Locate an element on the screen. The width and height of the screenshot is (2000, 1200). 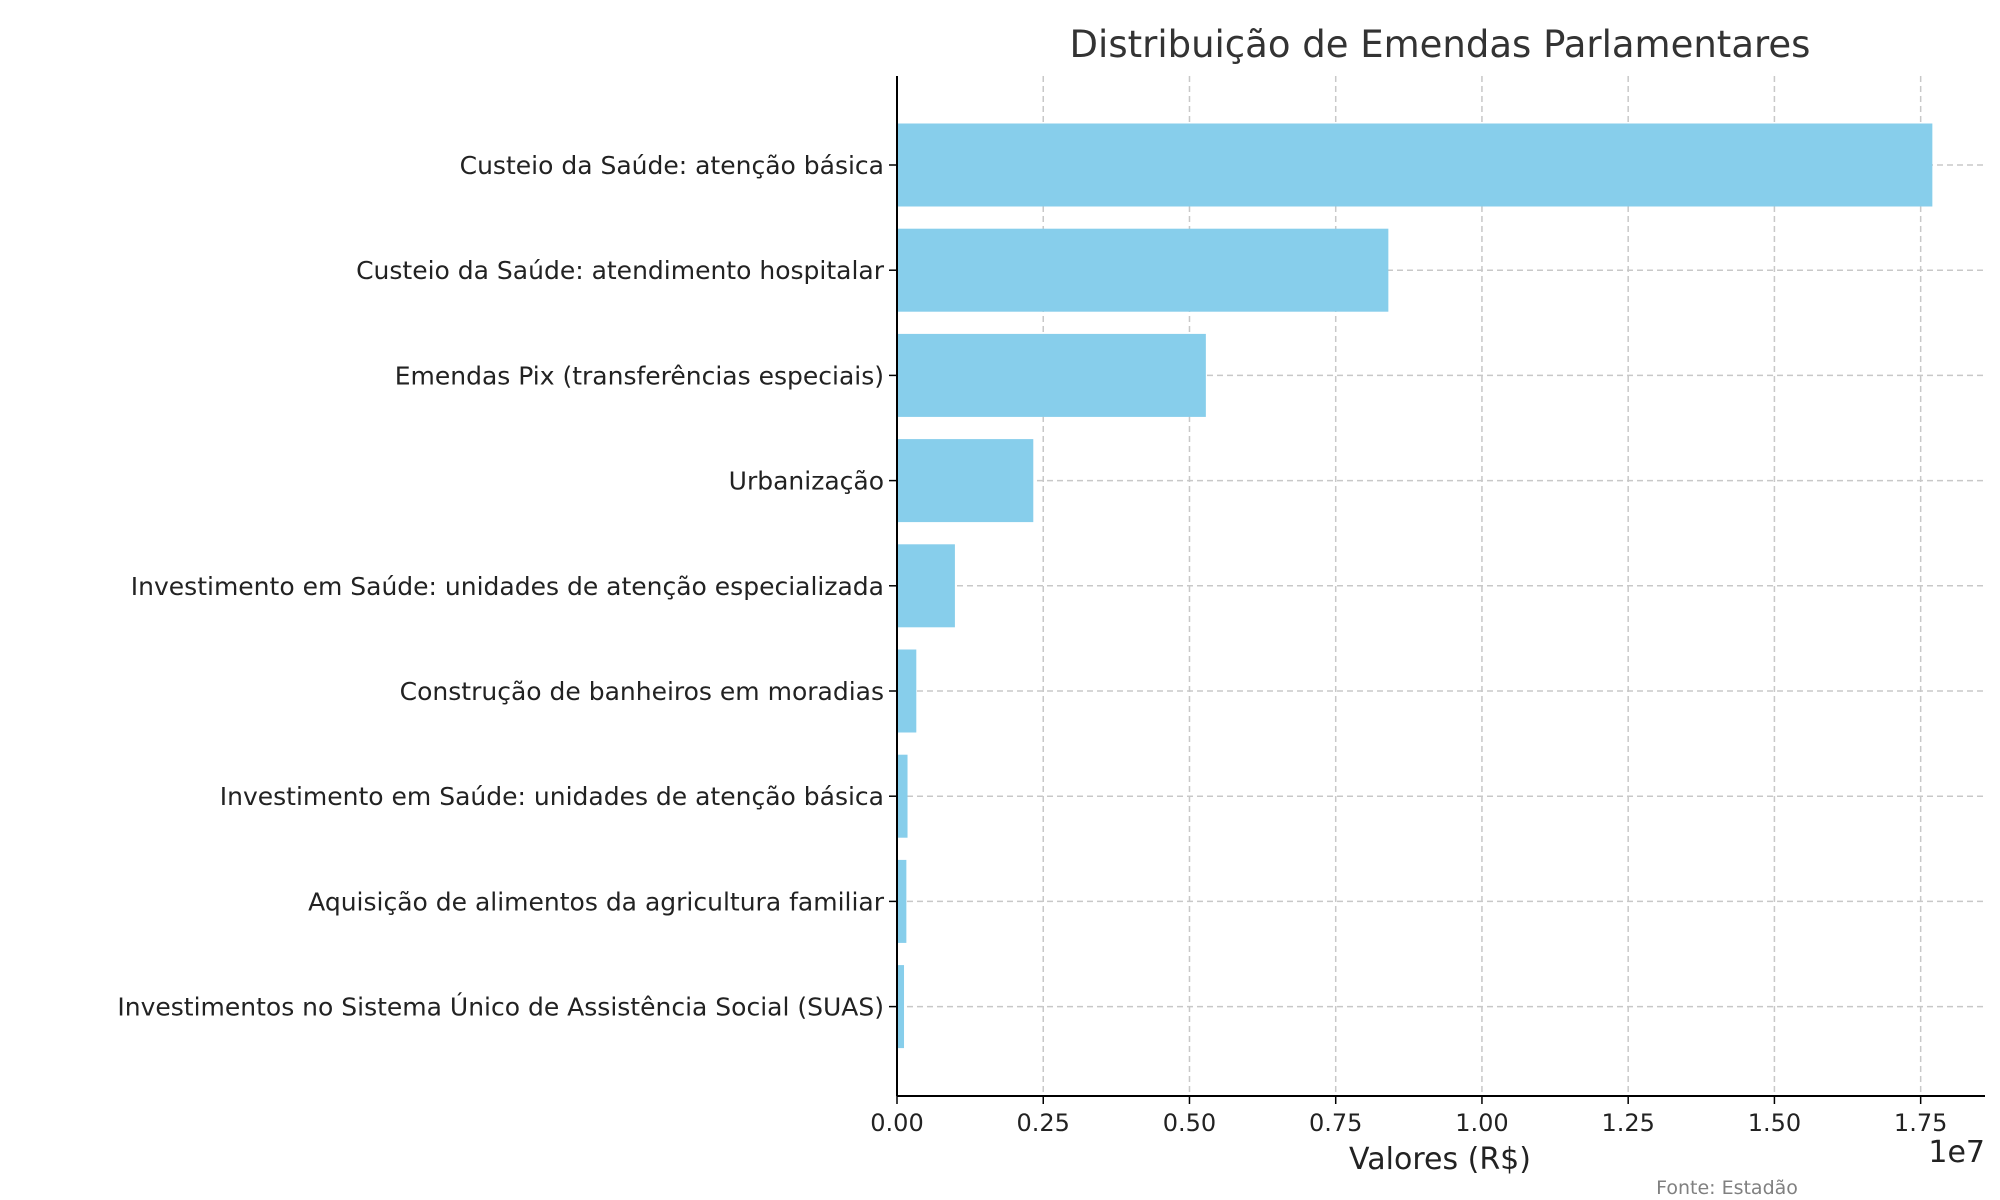
x-tick-label: 0.00 is located at coordinates (896, 1123).